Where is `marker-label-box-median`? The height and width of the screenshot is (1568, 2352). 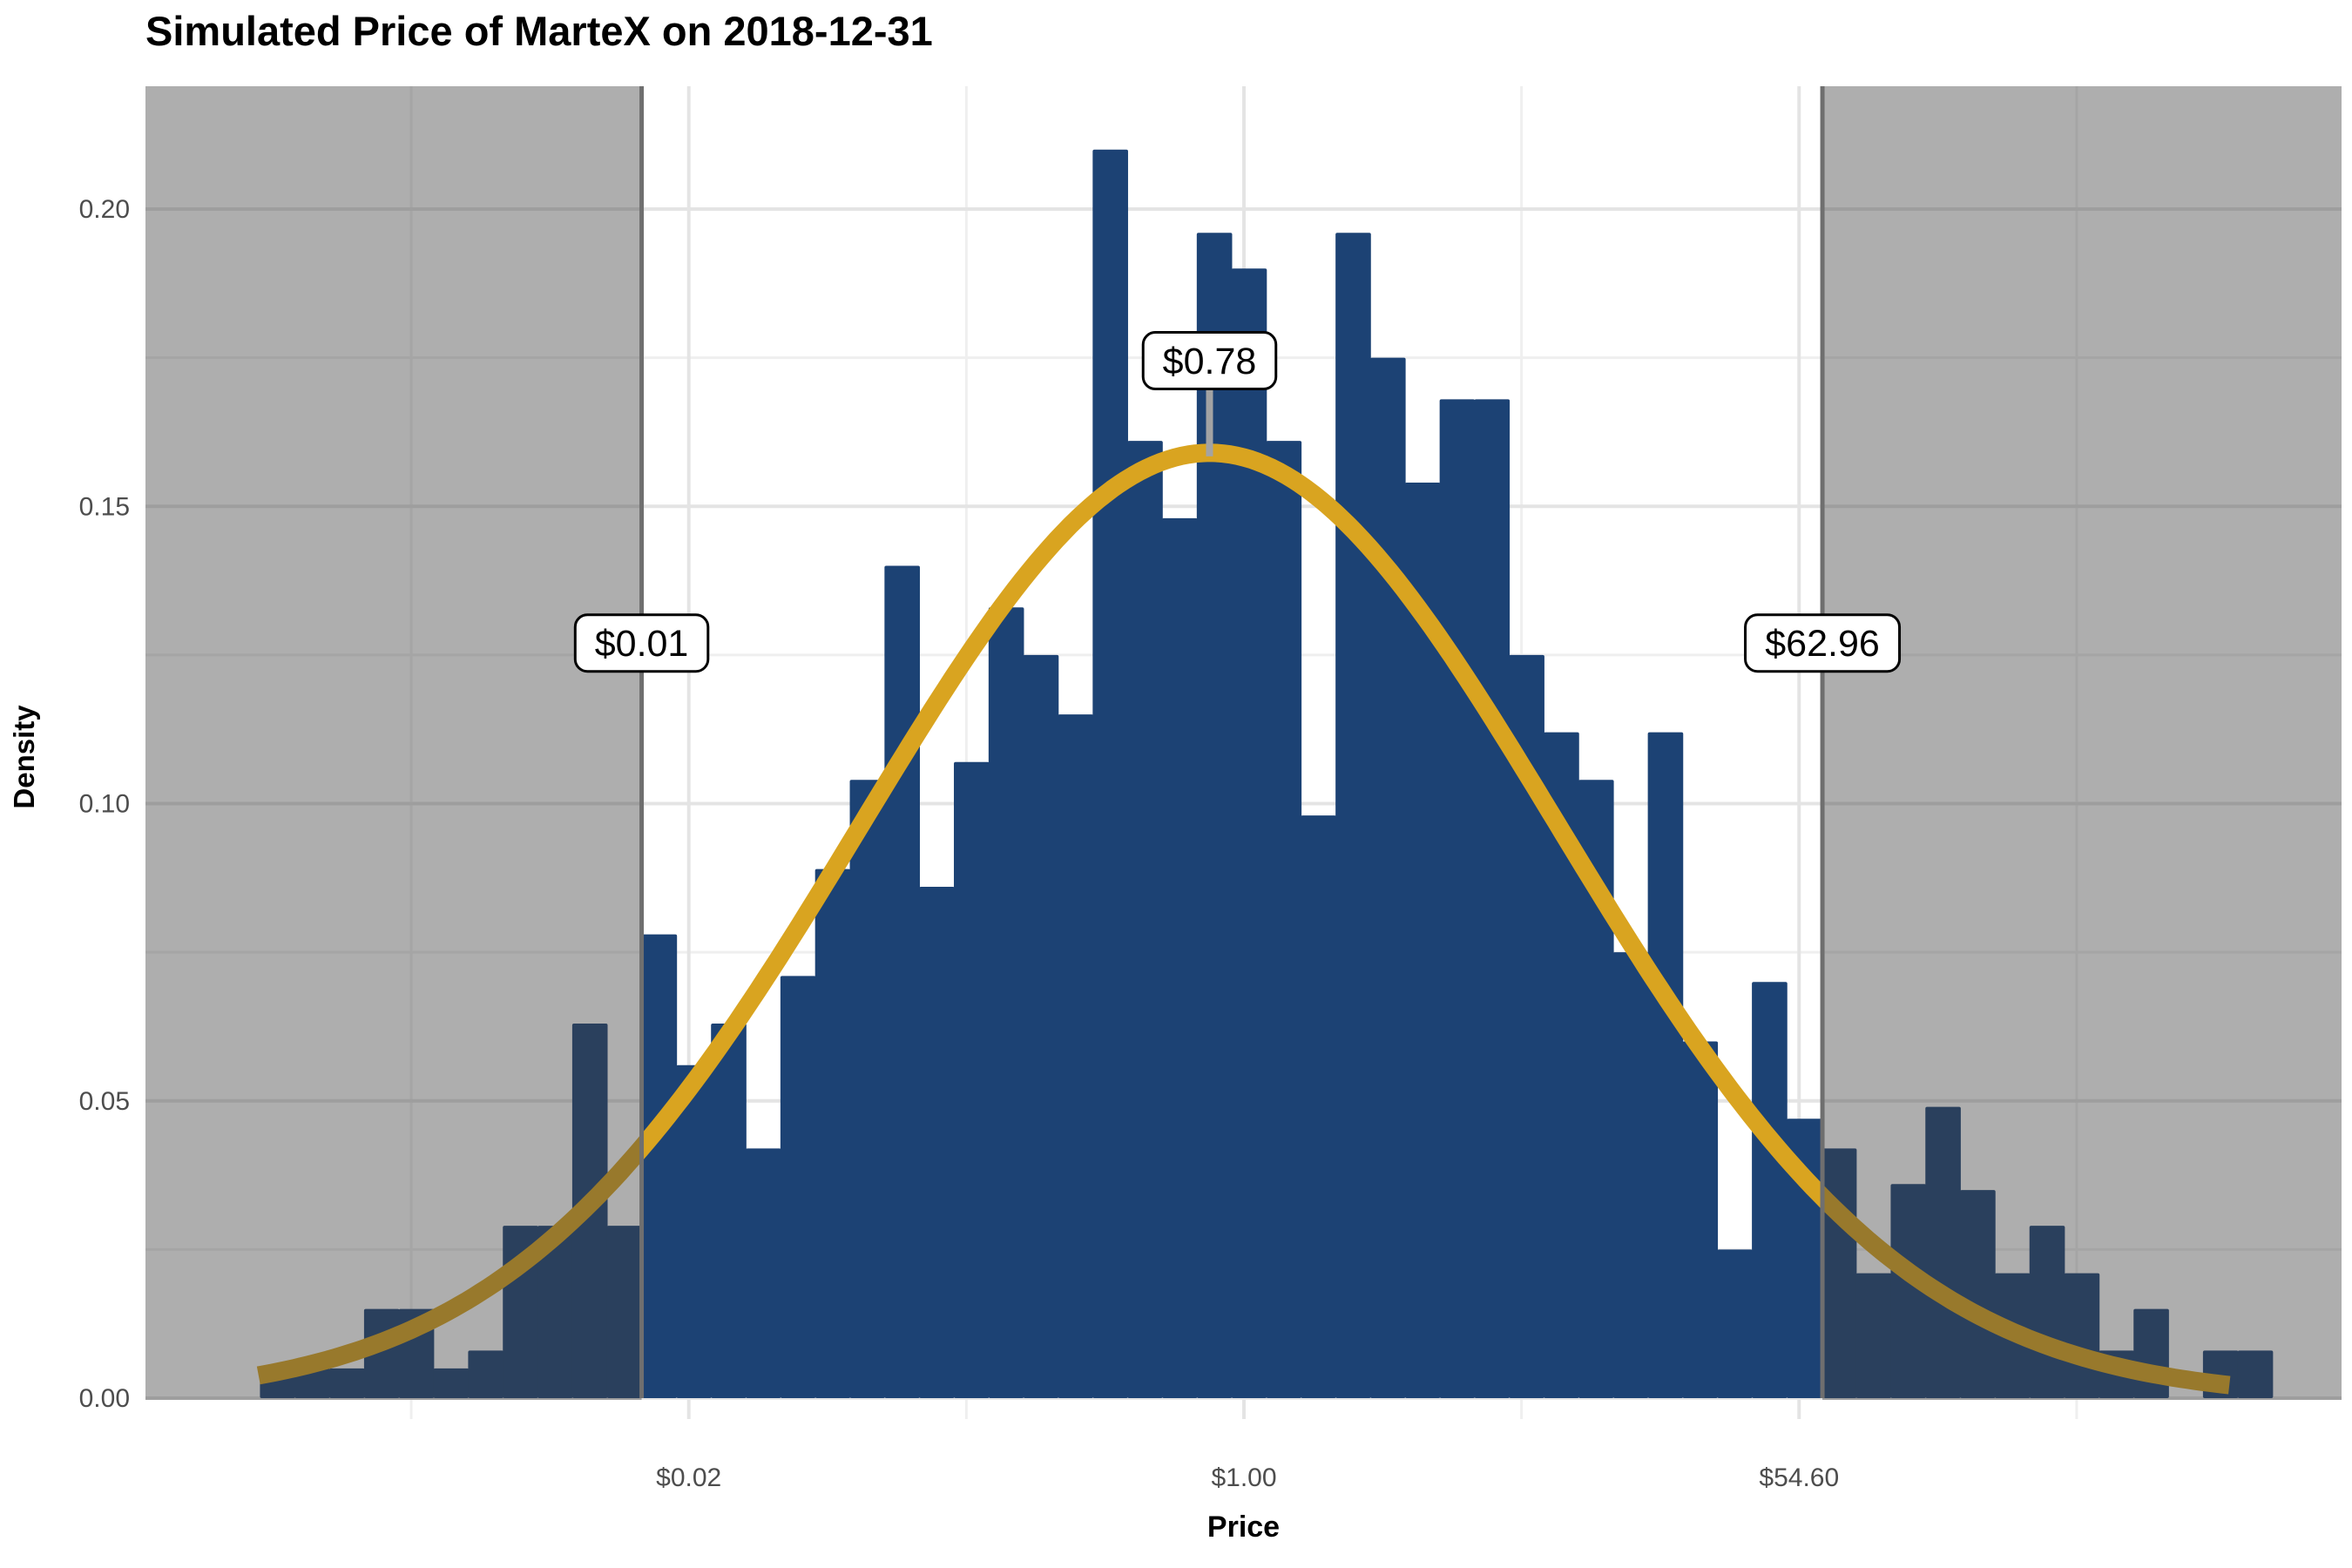 marker-label-box-median is located at coordinates (1209, 361).